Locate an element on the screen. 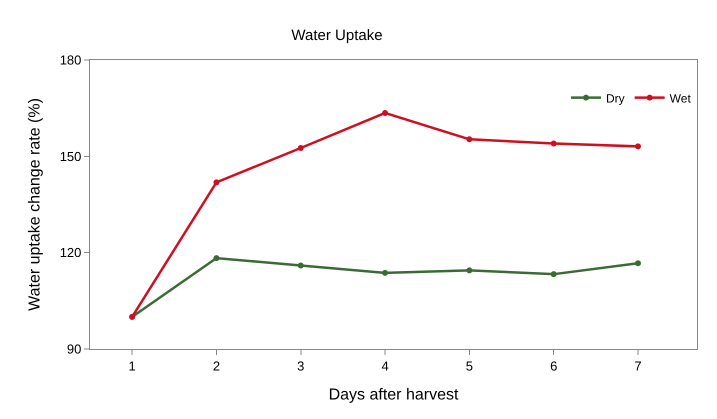  x-tick-label: 2 is located at coordinates (216, 366).